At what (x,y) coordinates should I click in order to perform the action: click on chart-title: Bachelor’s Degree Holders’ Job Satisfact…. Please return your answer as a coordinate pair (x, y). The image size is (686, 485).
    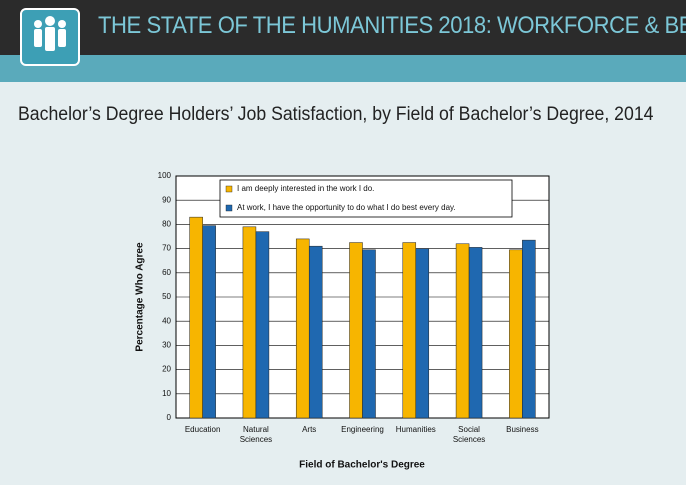
    Looking at the image, I should click on (336, 114).